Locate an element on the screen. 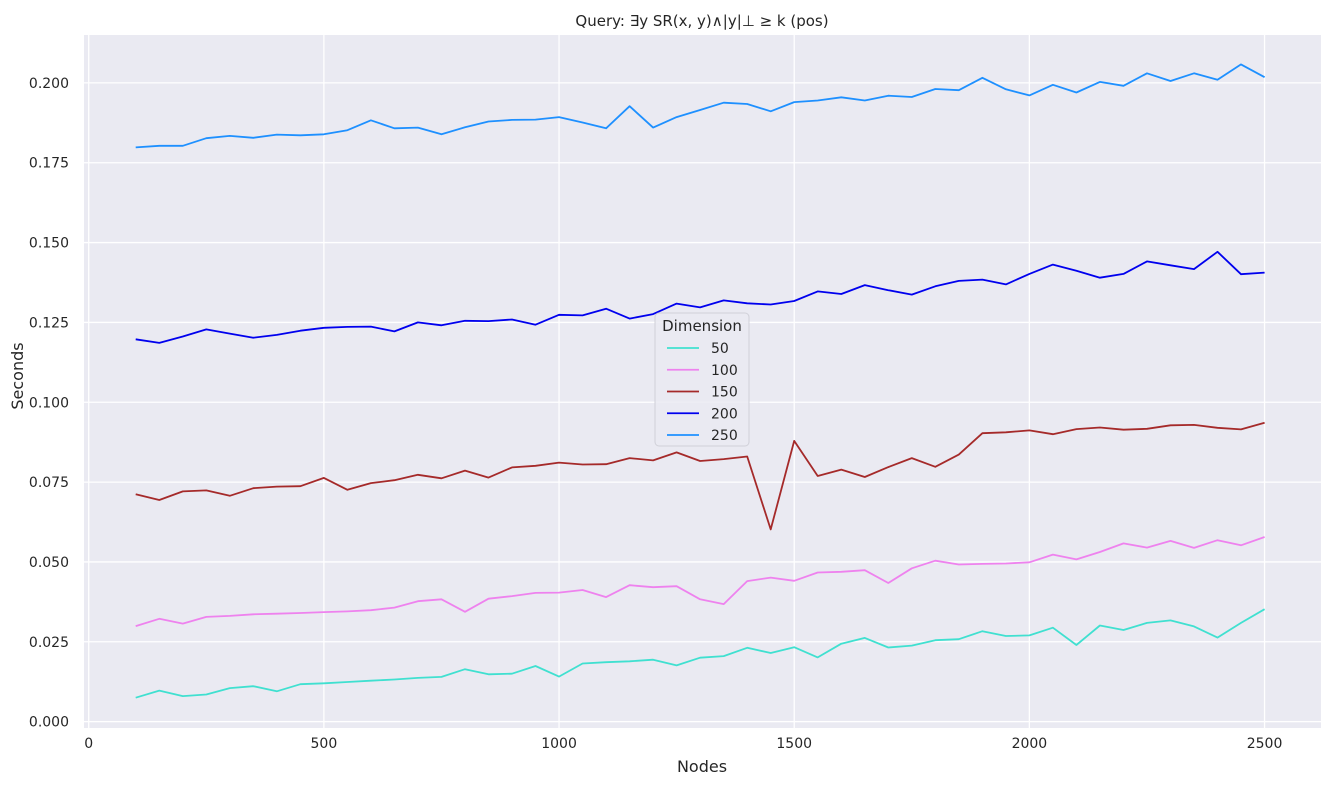 Image resolution: width=1332 pixels, height=785 pixels. x-tick-label: 1000 is located at coordinates (559, 744).